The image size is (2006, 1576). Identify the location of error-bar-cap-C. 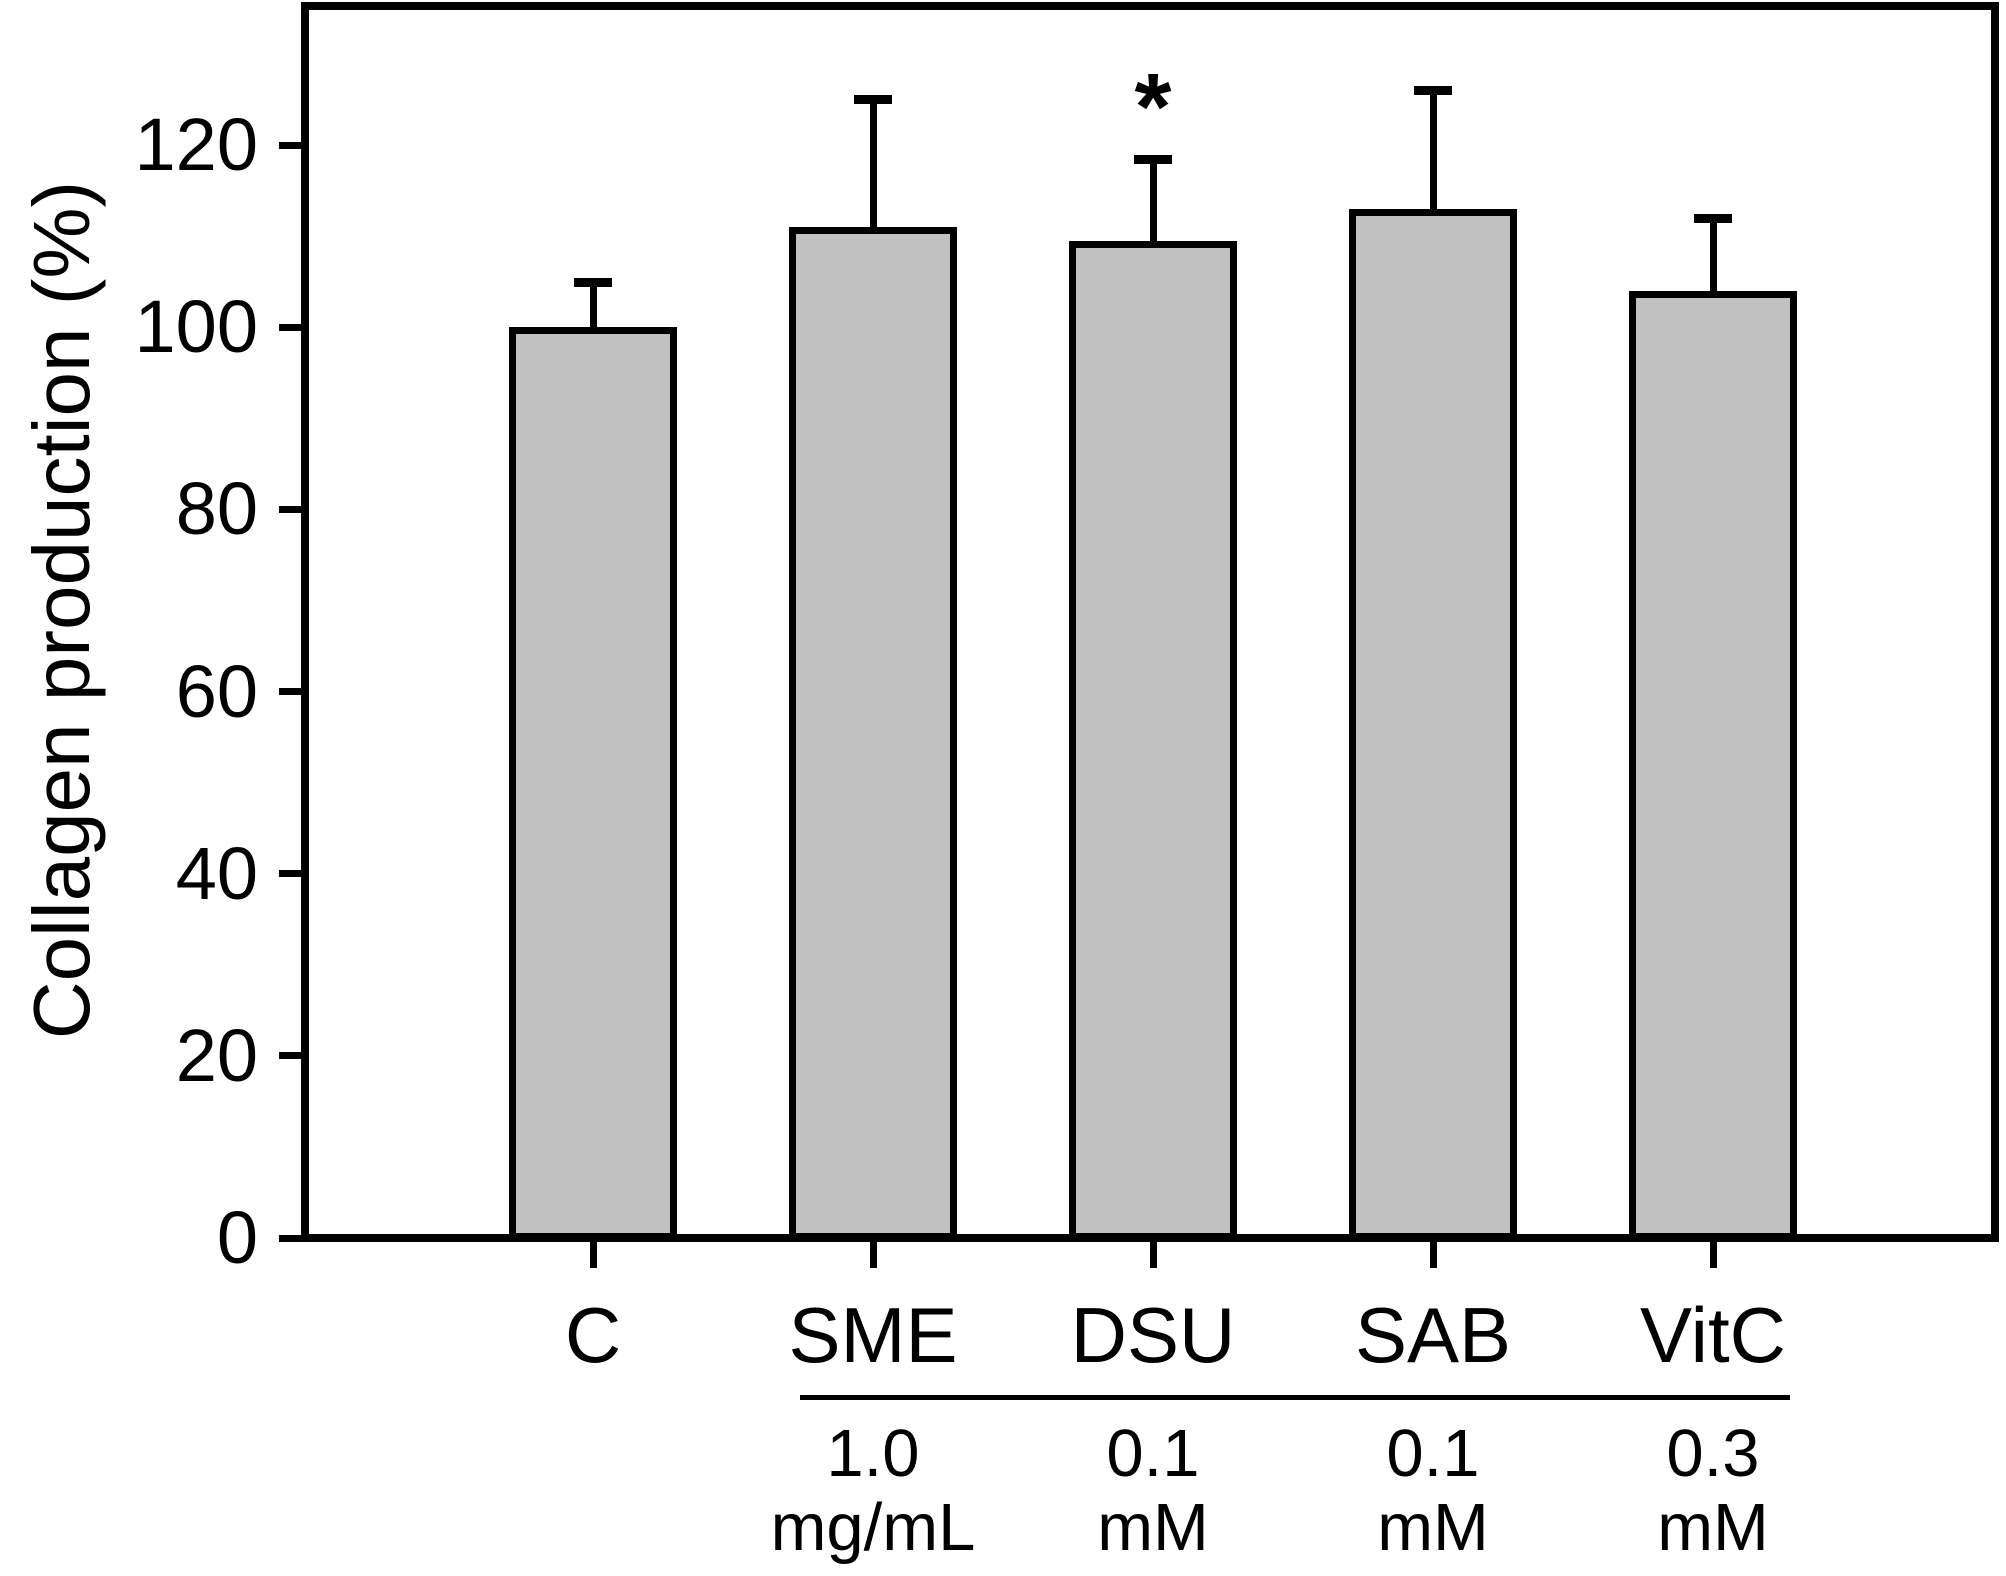
(593, 282).